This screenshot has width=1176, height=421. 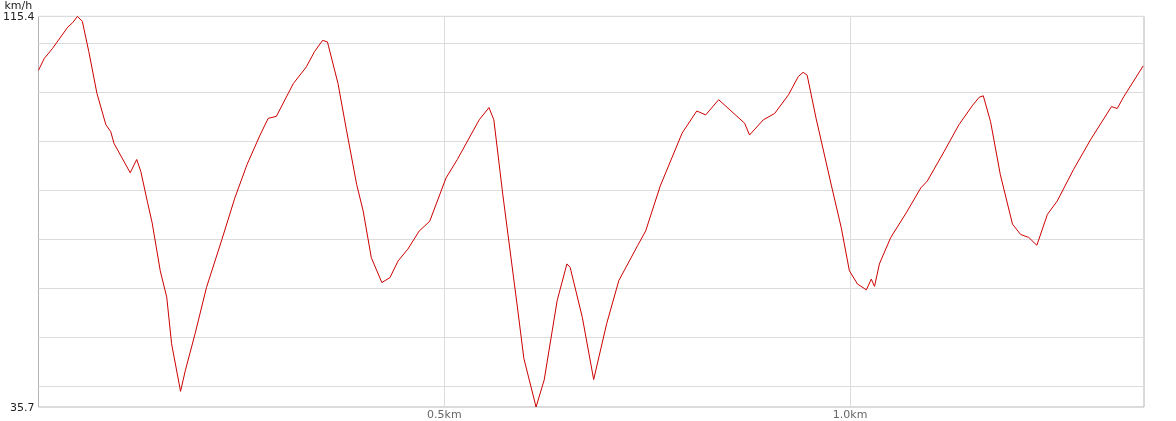 I want to click on y-axis-title: km/h, so click(x=18, y=6).